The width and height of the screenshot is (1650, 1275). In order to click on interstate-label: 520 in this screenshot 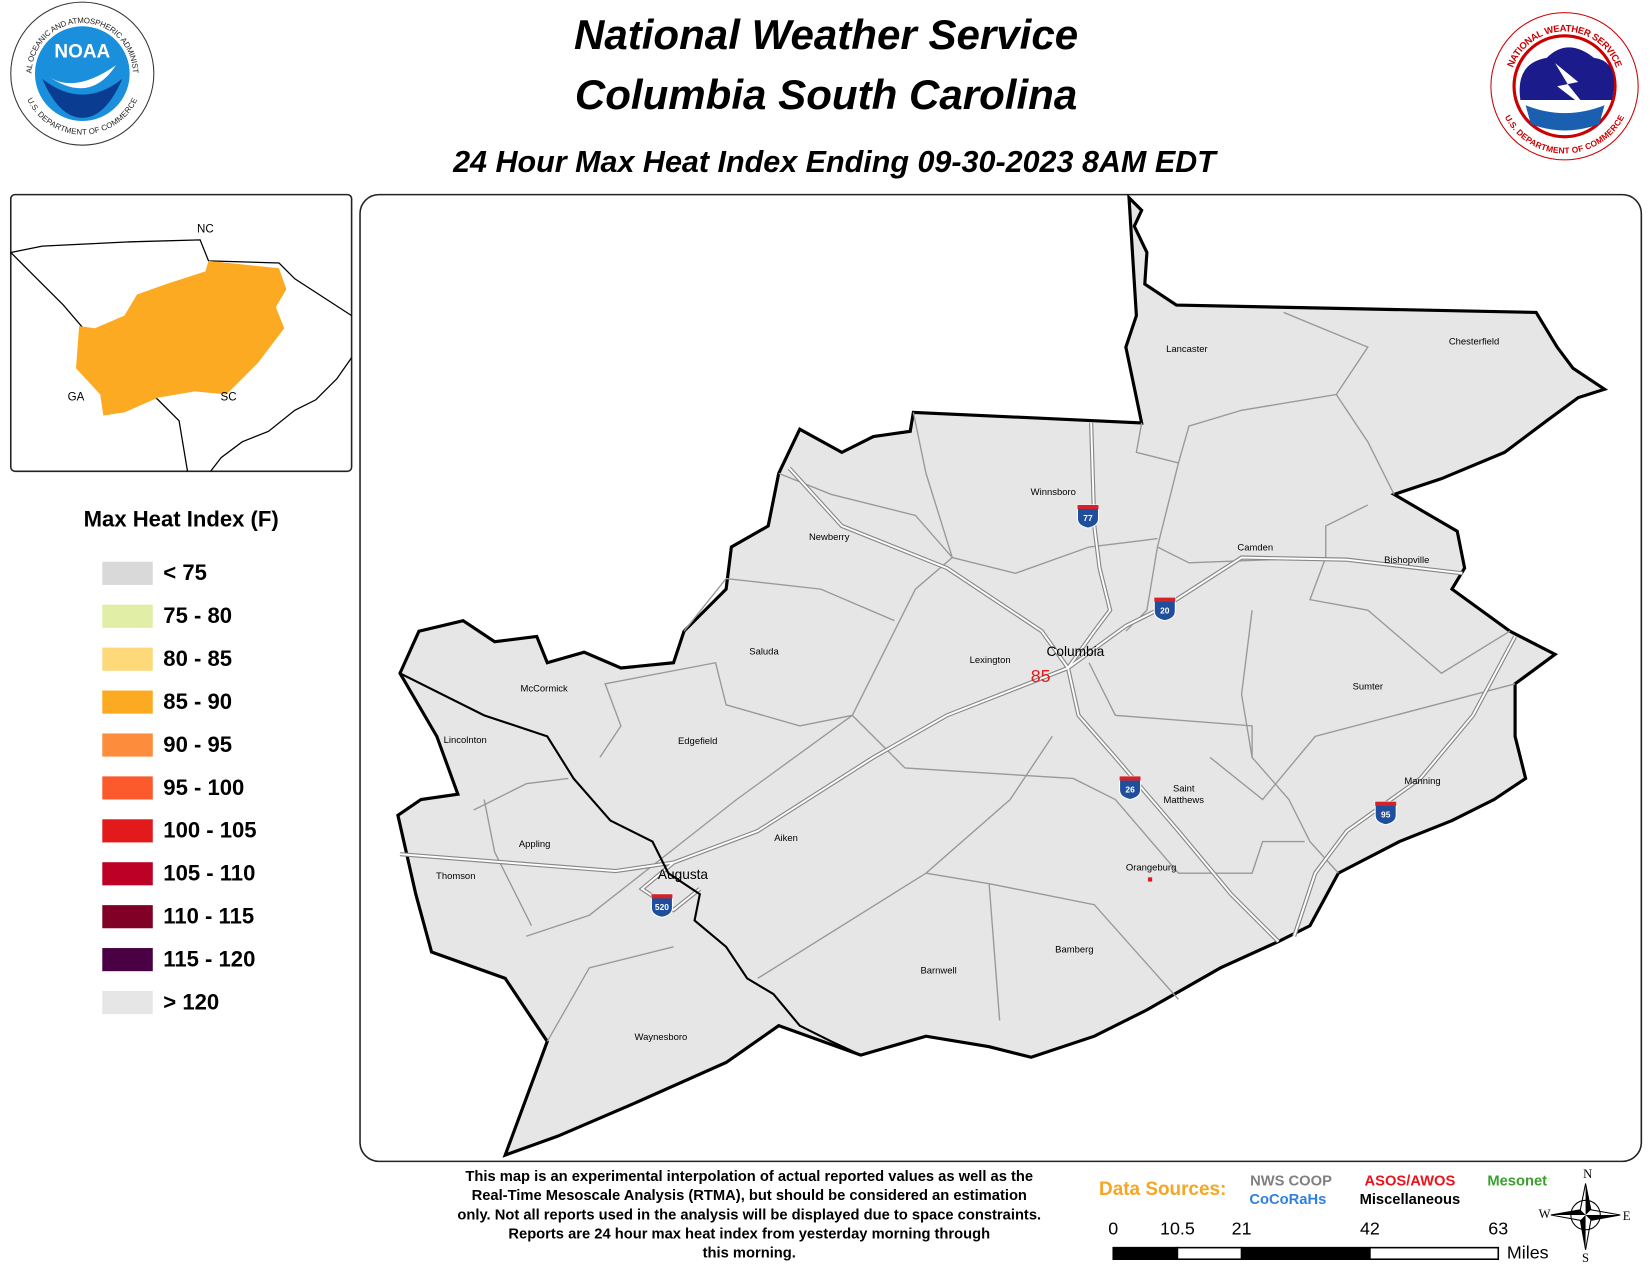, I will do `click(662, 907)`.